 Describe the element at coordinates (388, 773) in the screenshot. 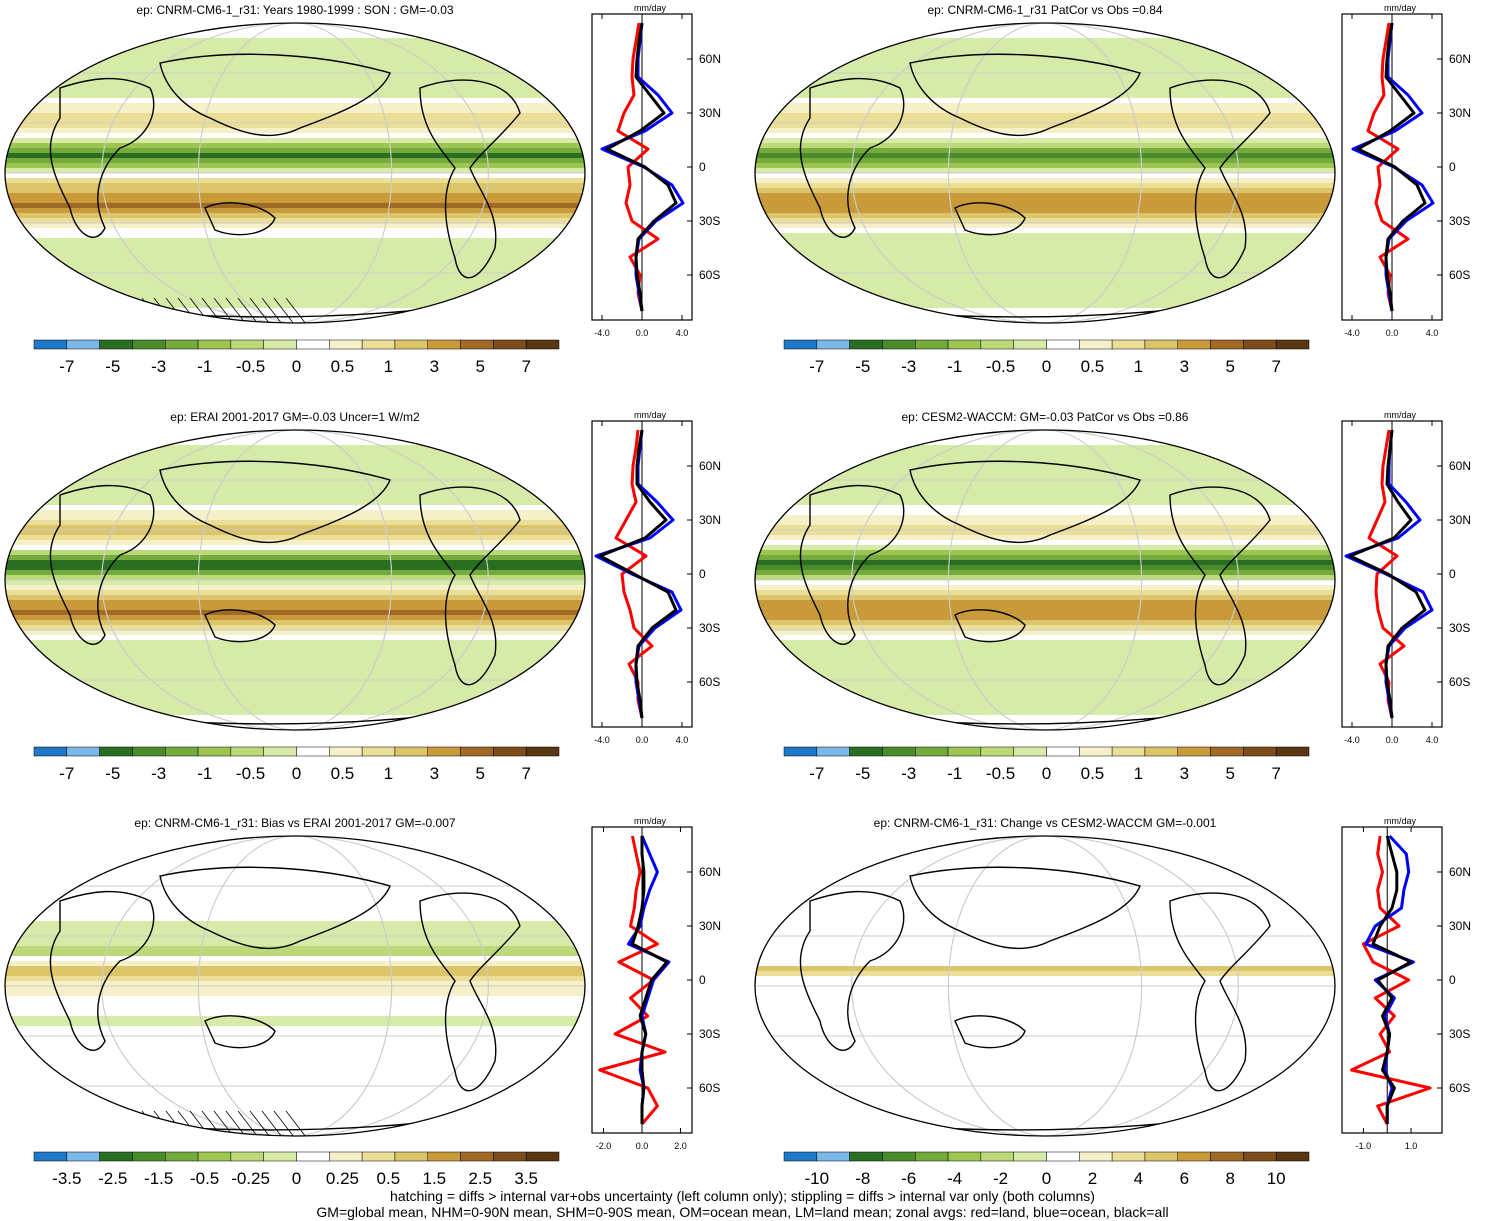

I see `colorbar-tick-label: 1` at that location.